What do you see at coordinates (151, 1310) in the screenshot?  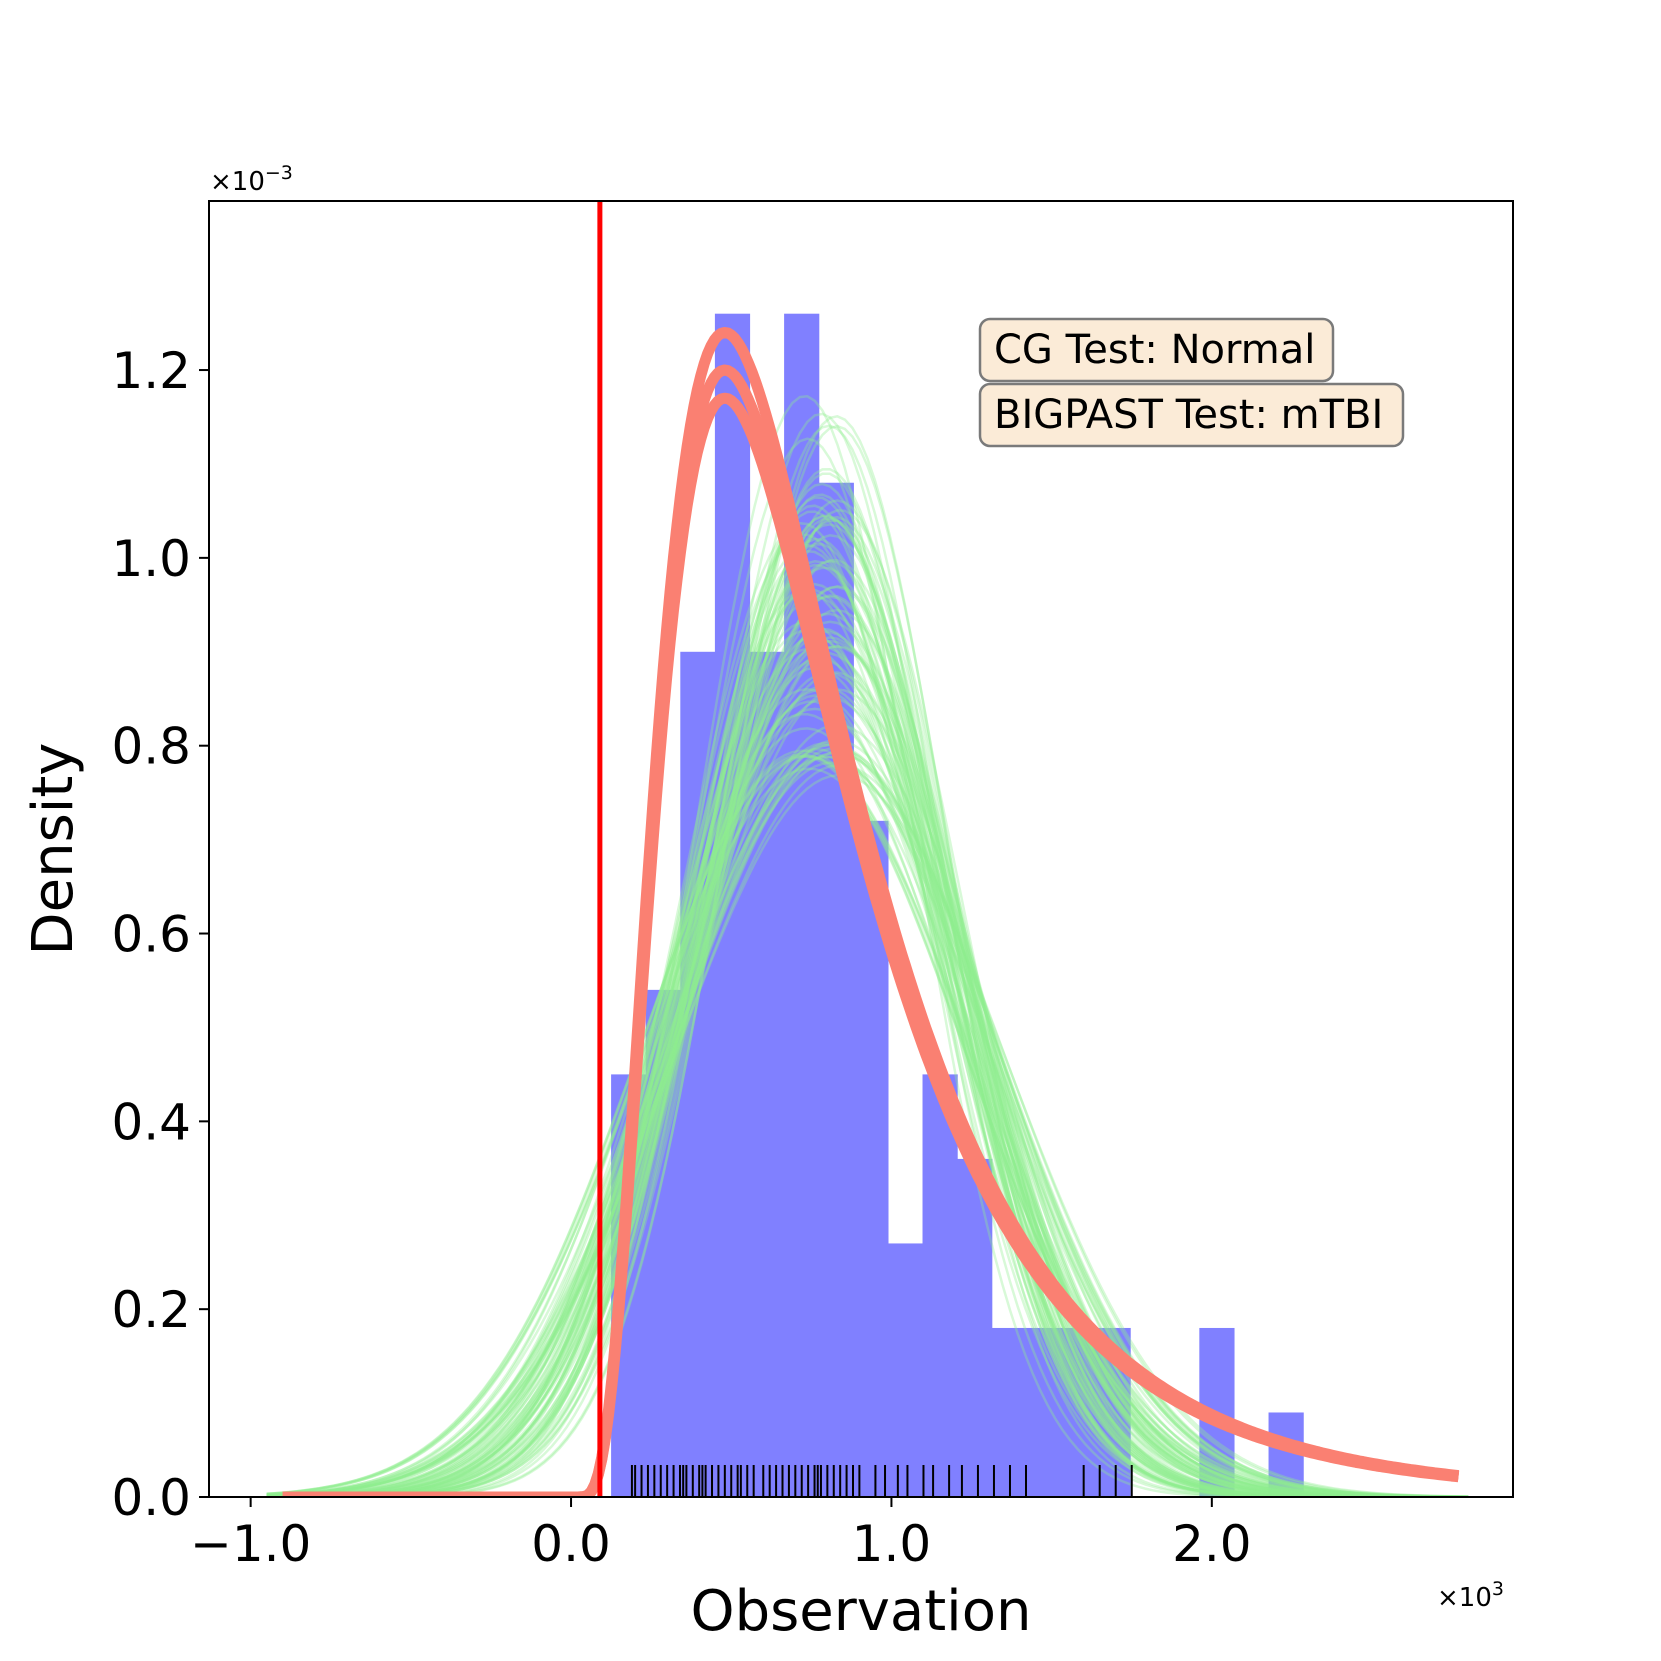 I see `y-tick-label: 0.2` at bounding box center [151, 1310].